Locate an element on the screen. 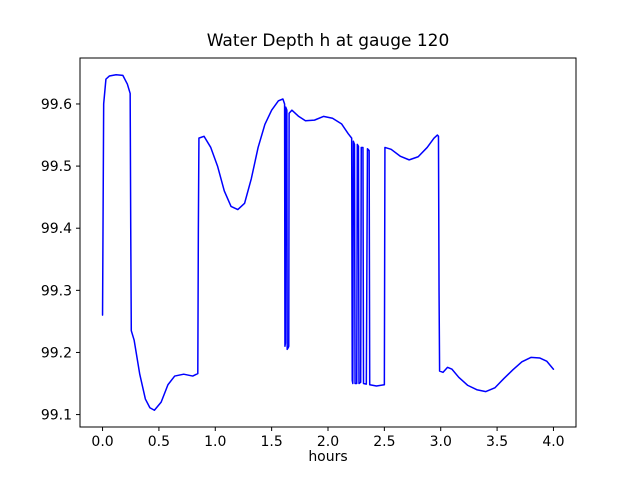 The width and height of the screenshot is (640, 480). y-tick-label: 99.5 is located at coordinates (56, 167).